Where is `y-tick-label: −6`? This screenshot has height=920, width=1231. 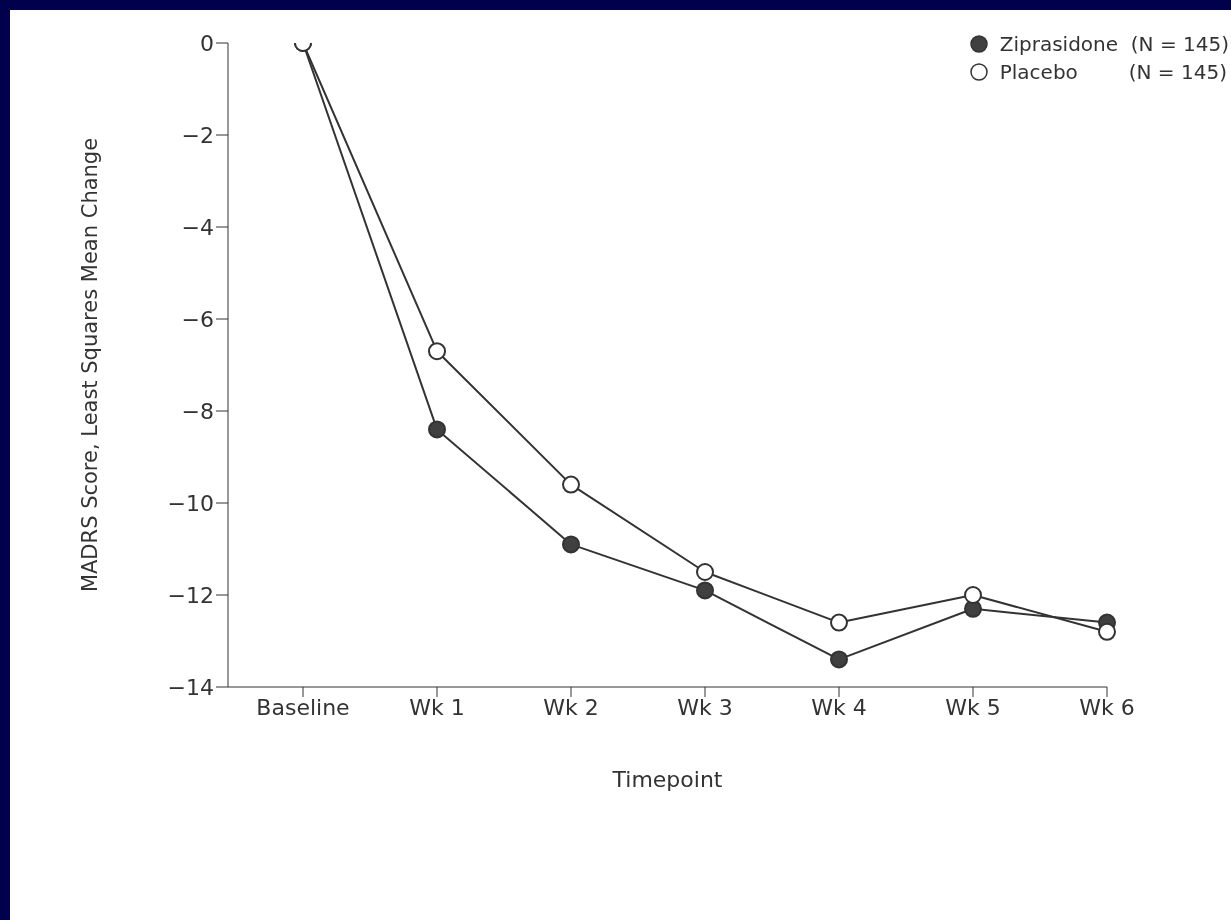
y-tick-label: −6 is located at coordinates (197, 319).